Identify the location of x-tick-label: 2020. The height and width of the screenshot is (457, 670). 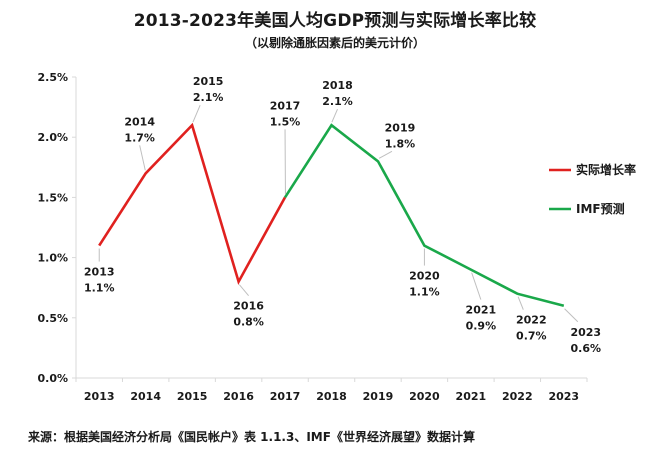
(424, 396).